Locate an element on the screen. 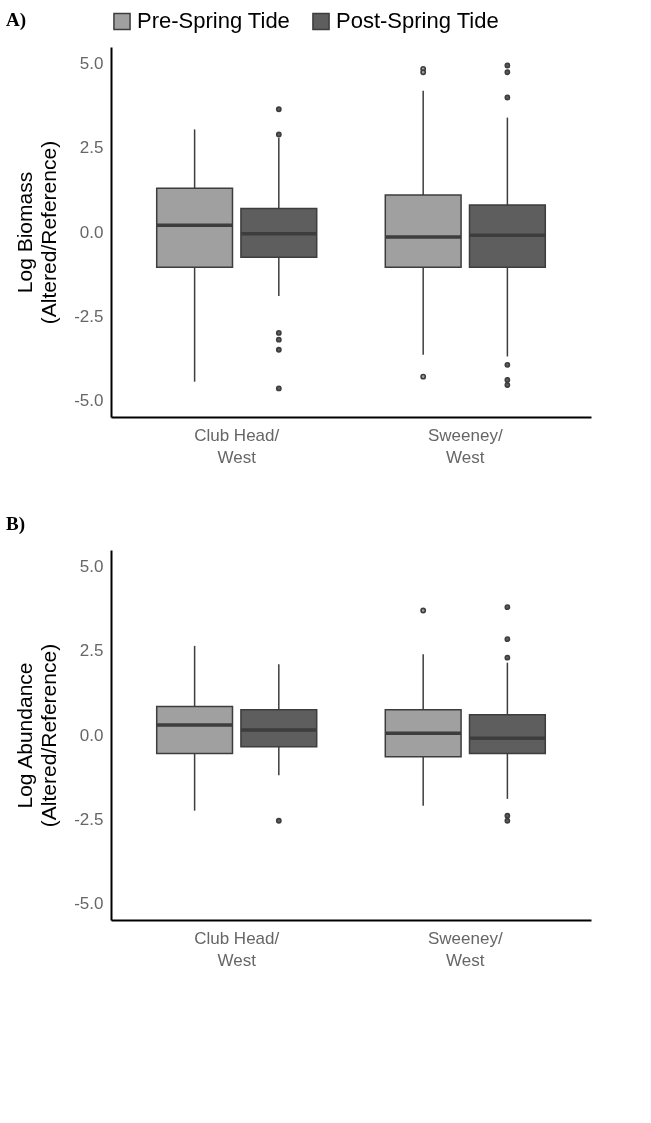  legend-label: Post-Spring Tide is located at coordinates (417, 21).